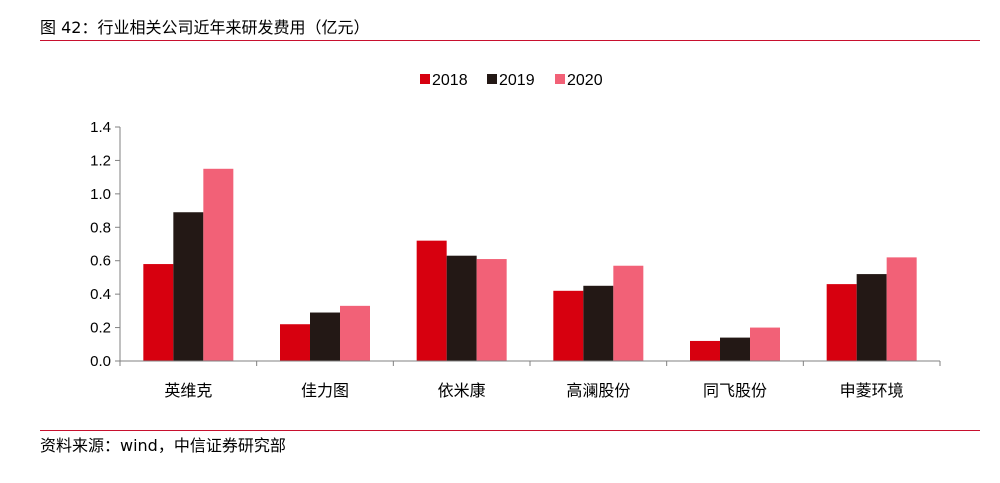 The height and width of the screenshot is (483, 1000). I want to click on x-category-label: 高澜股份, so click(598, 390).